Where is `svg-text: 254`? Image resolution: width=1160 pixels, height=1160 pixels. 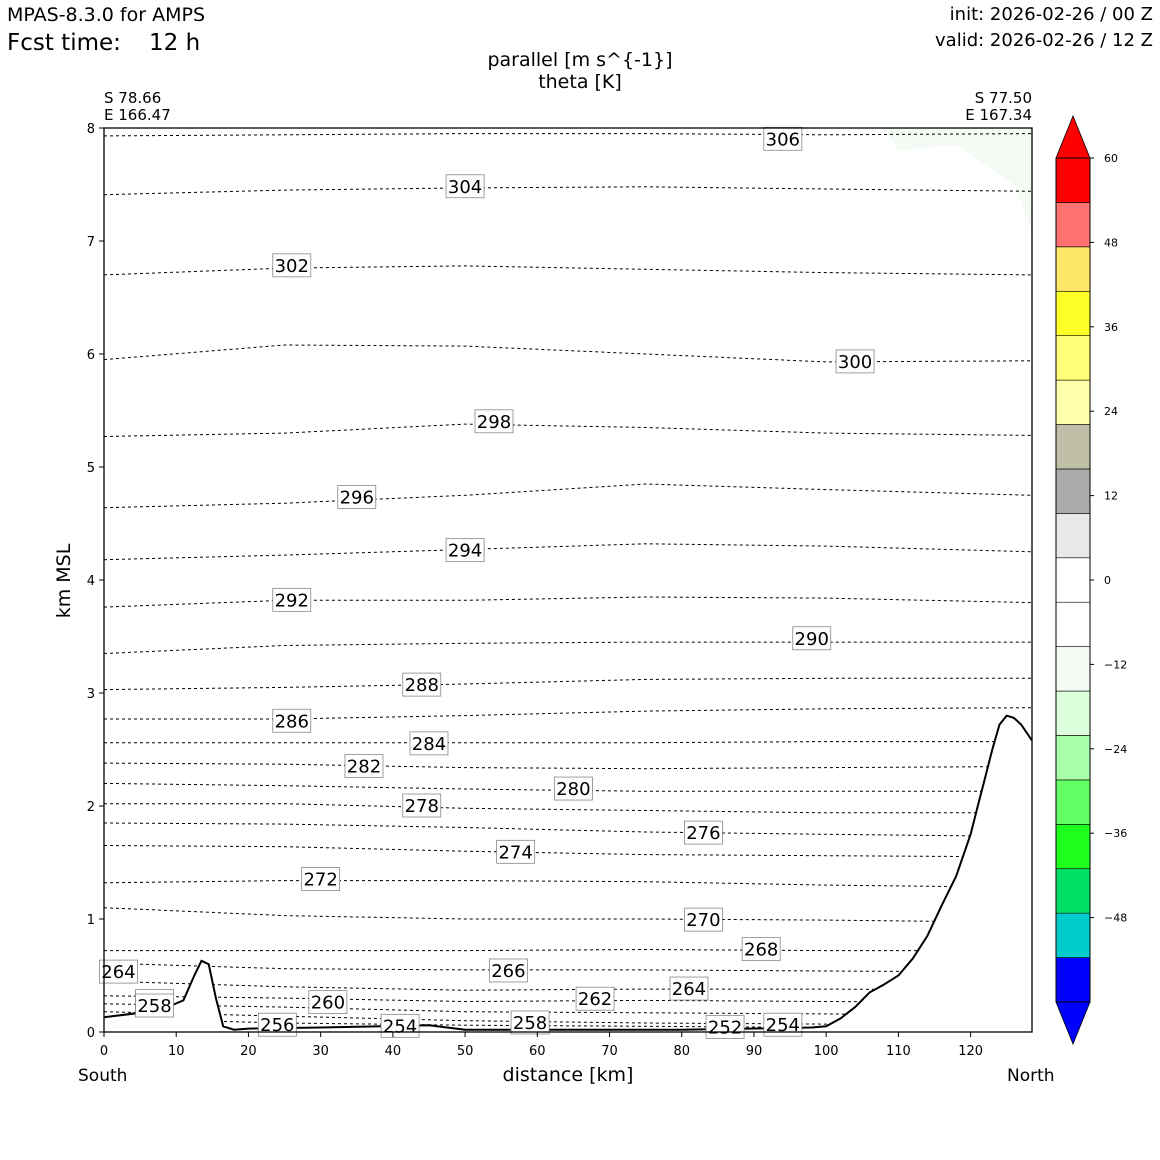
svg-text: 254 is located at coordinates (400, 1026).